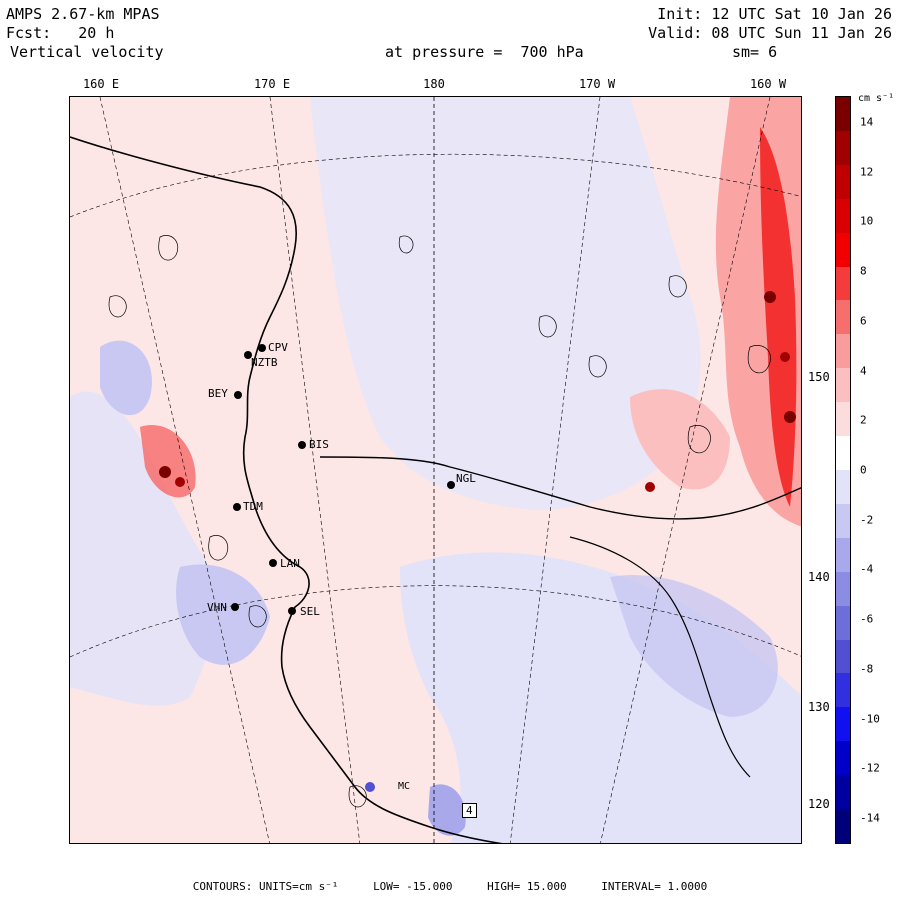 The height and width of the screenshot is (900, 900). What do you see at coordinates (867, 619) in the screenshot?
I see `colorbar-tick-label: -6` at bounding box center [867, 619].